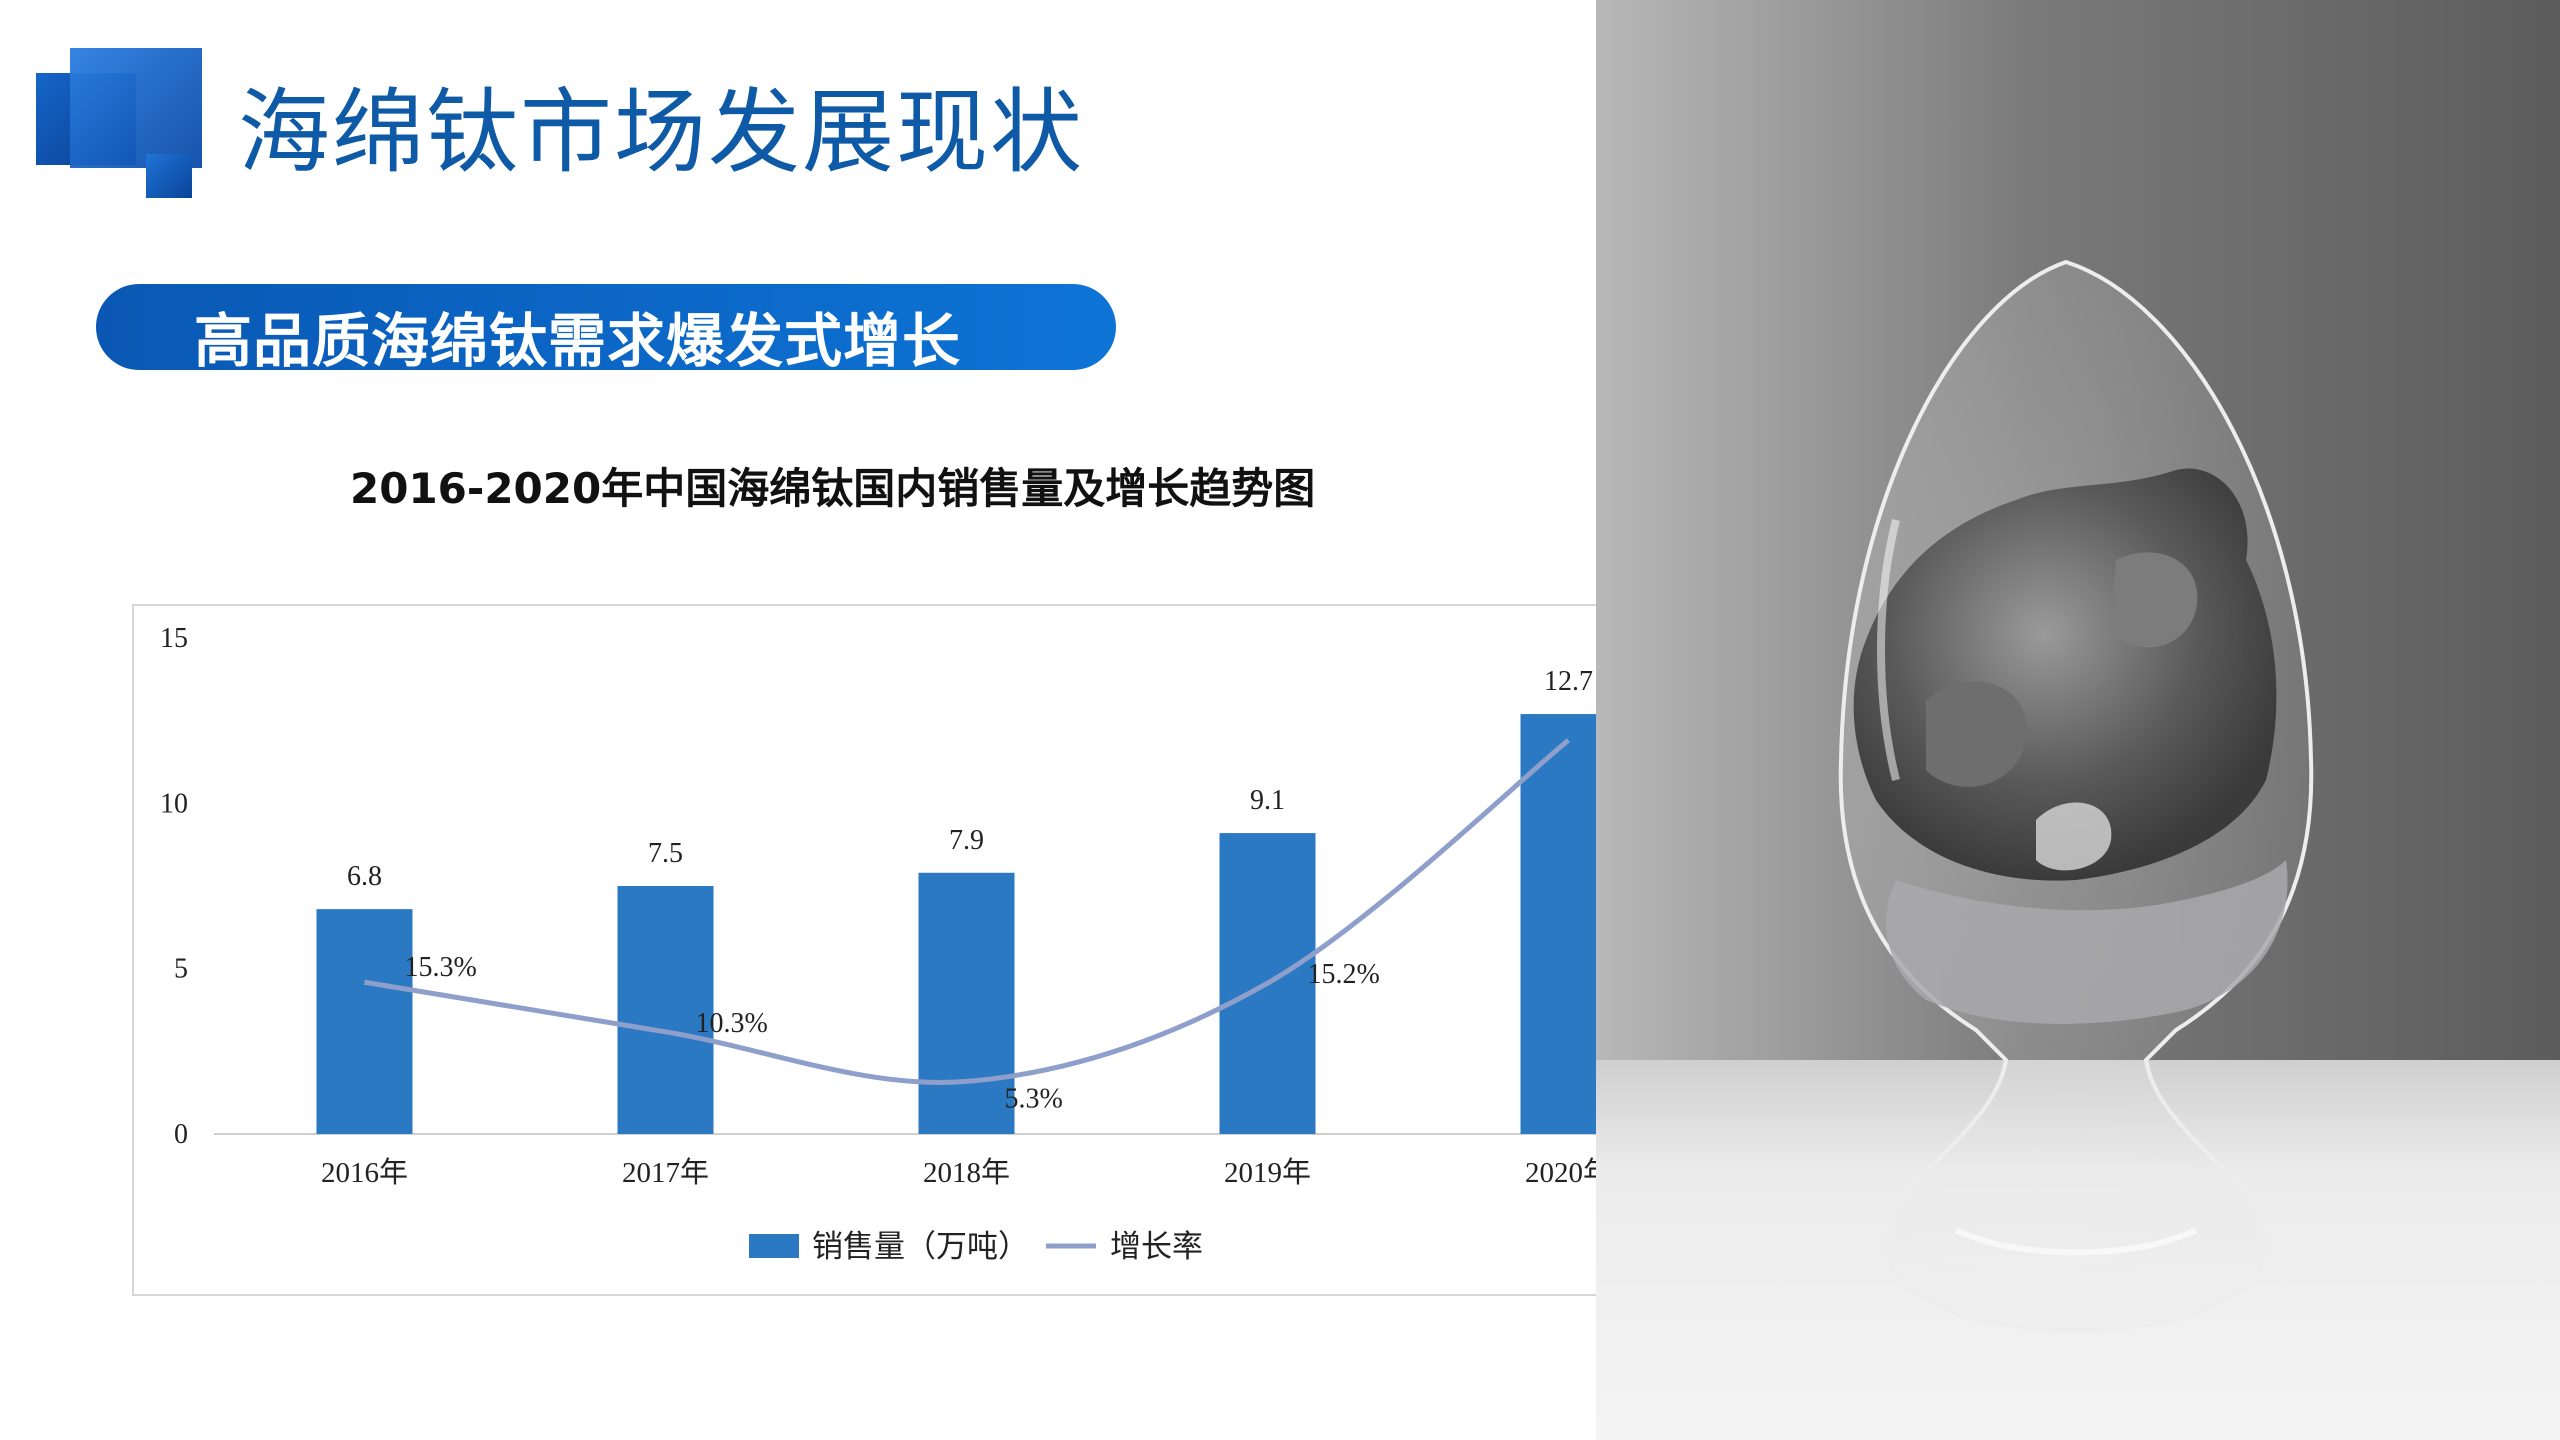  I want to click on x-tick-label: 2019年, so click(1267, 1172).